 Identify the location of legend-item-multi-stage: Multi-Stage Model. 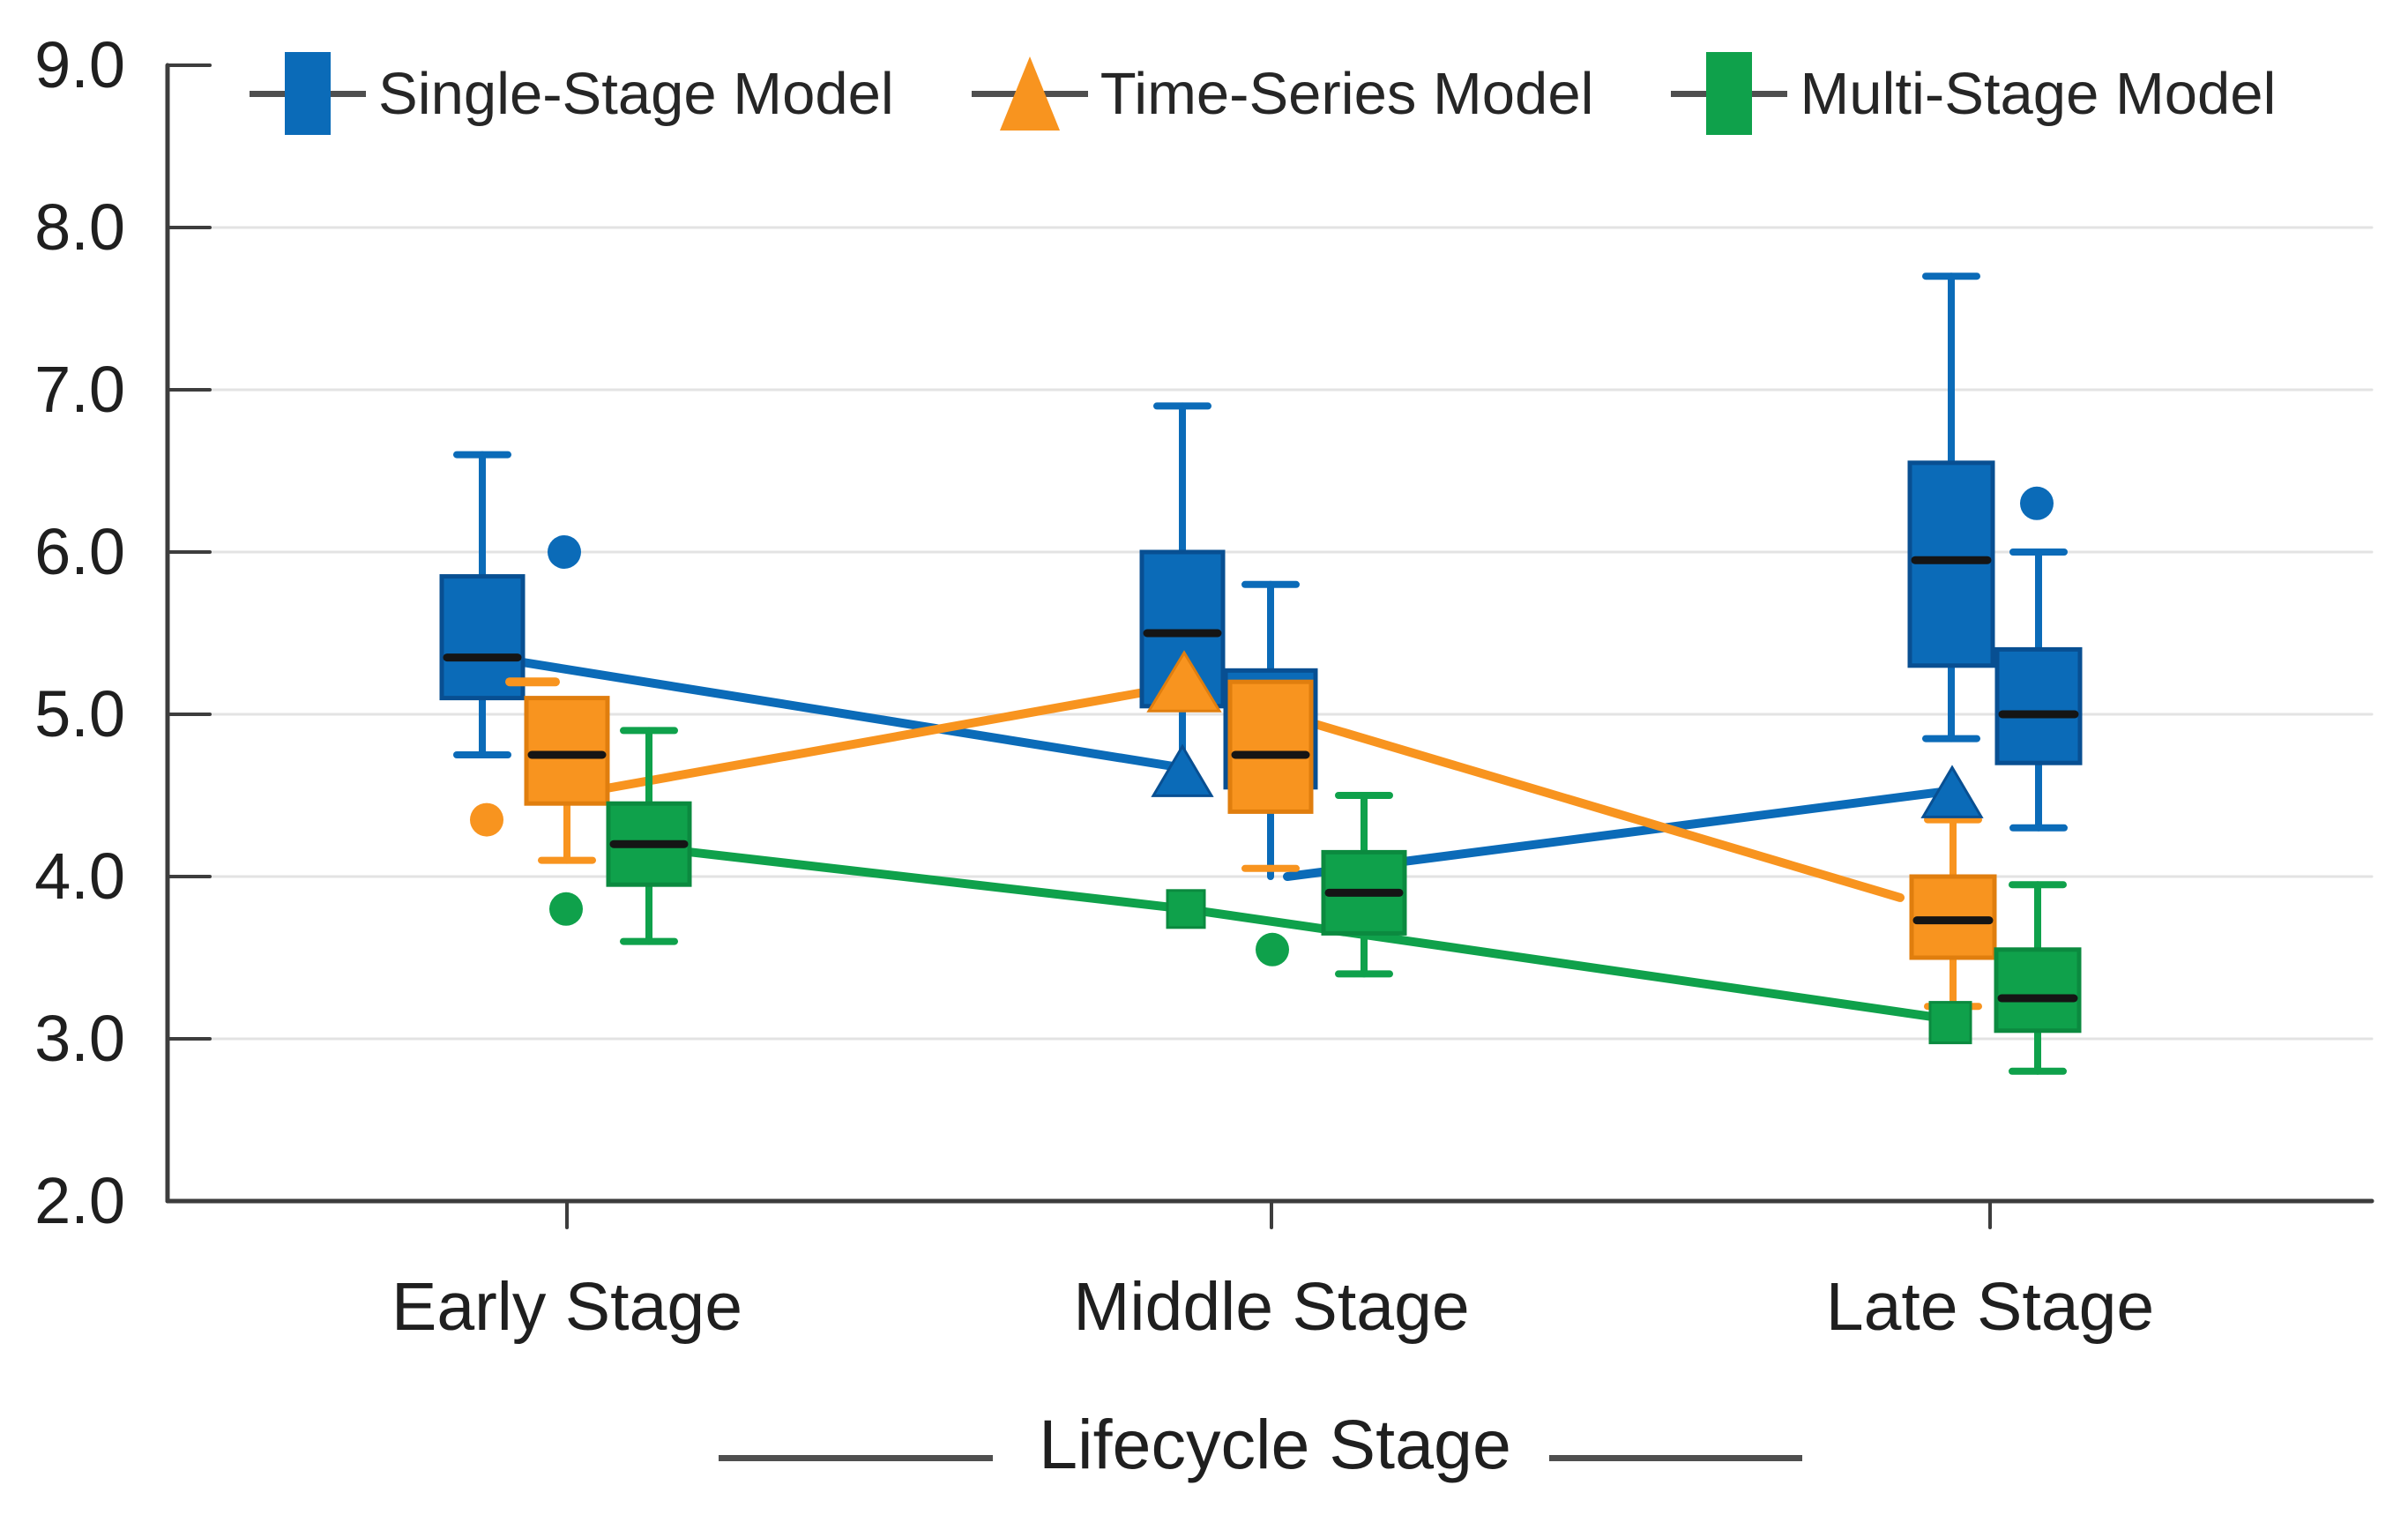
(1973, 94).